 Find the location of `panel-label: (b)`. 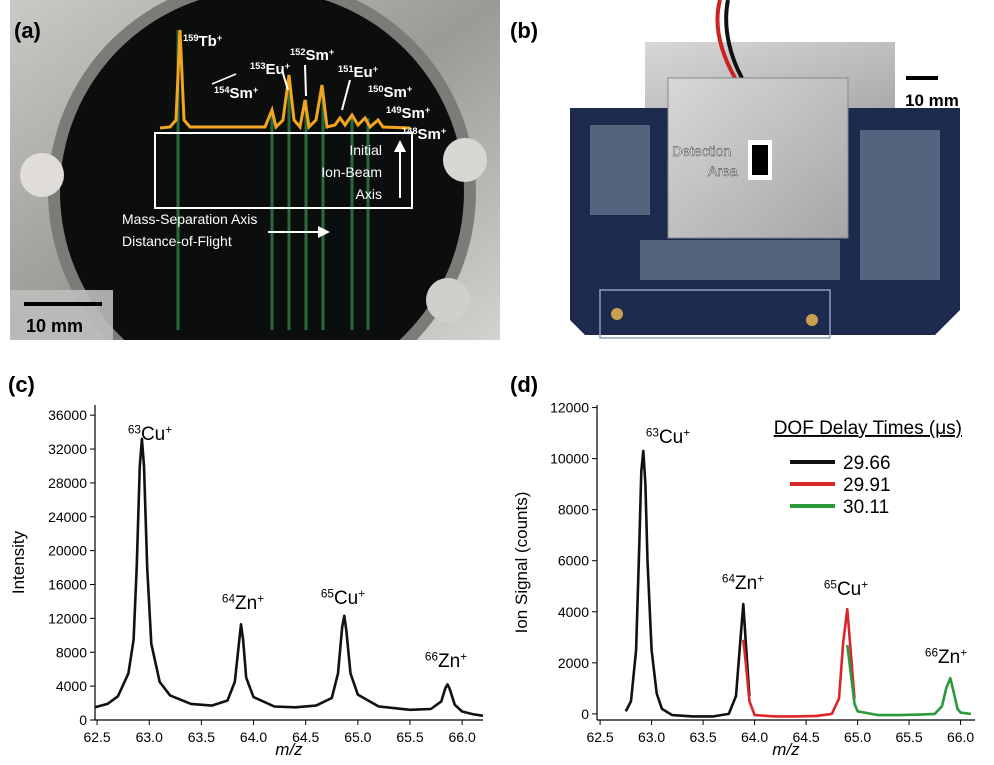

panel-label: (b) is located at coordinates (524, 30).